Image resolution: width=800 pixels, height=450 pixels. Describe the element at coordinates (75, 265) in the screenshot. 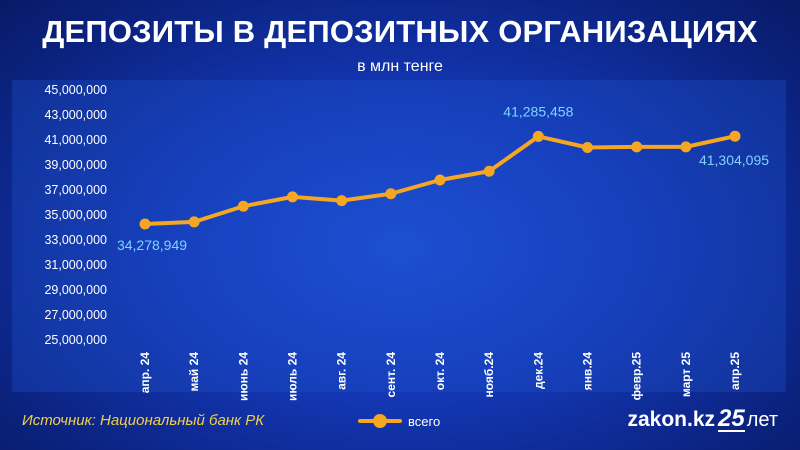

I see `y-tick-label: 31,000,000` at that location.